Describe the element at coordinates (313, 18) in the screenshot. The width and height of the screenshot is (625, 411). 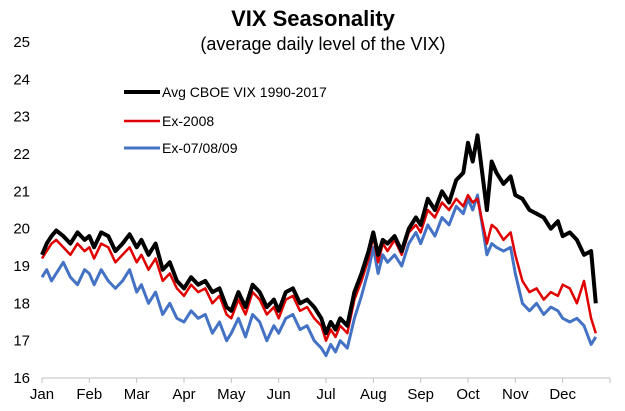
I see `chart-title: VIX Seasonality` at that location.